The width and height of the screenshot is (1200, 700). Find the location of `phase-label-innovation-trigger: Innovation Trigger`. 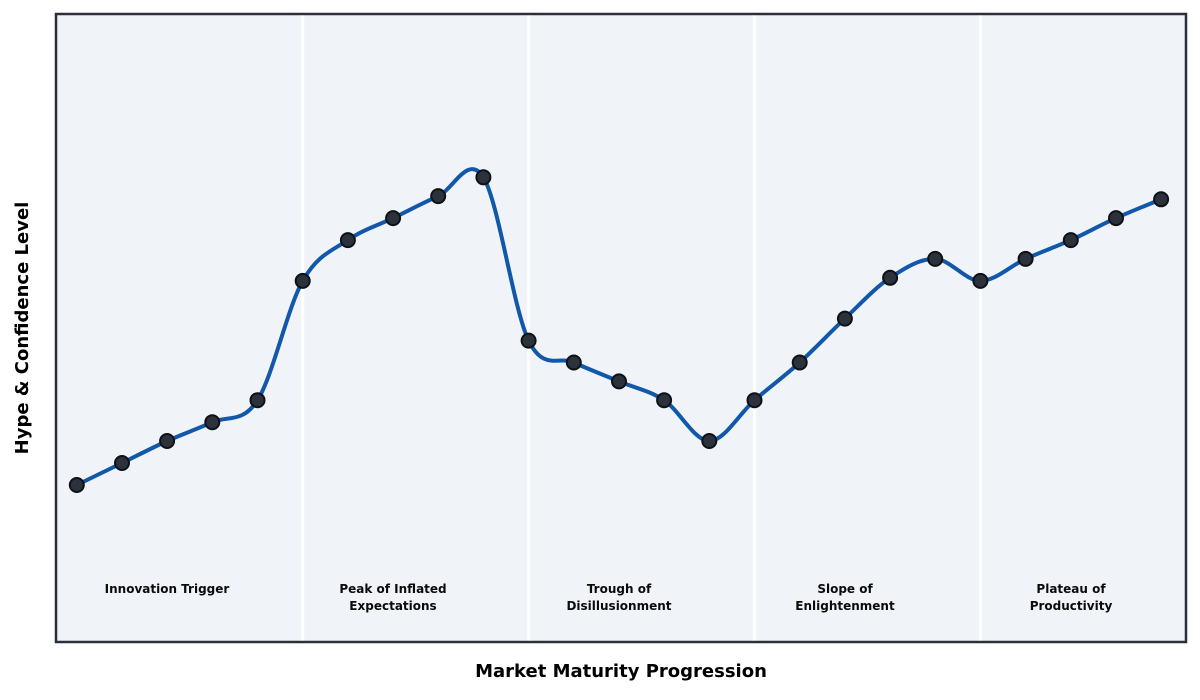

phase-label-innovation-trigger: Innovation Trigger is located at coordinates (167, 589).